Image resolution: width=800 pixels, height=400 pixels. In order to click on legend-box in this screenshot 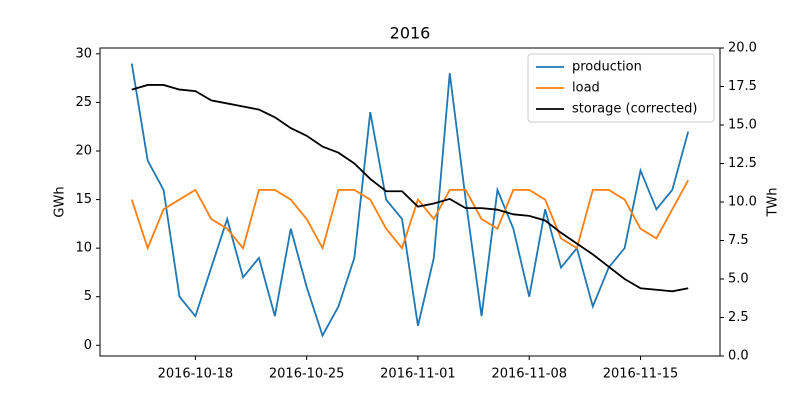, I will do `click(621, 88)`.